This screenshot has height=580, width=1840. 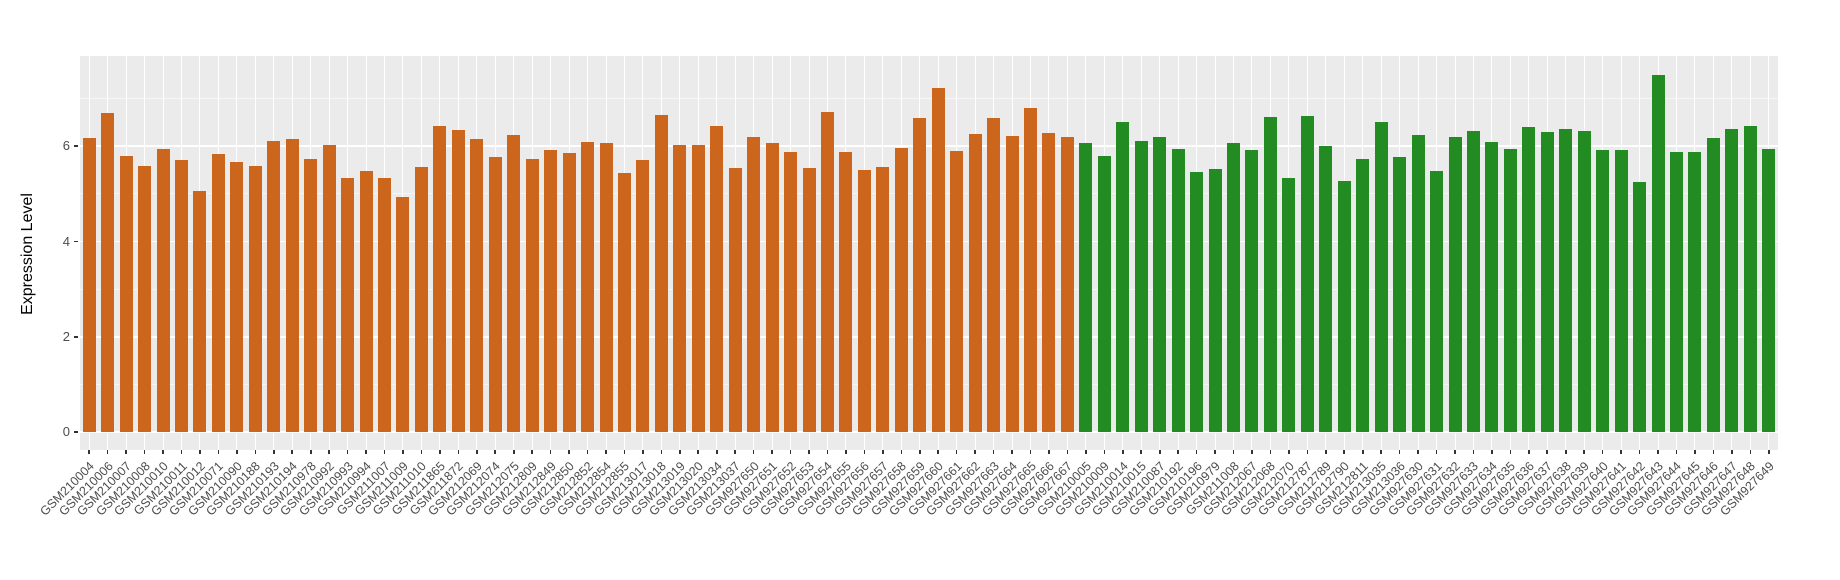 What do you see at coordinates (1344, 306) in the screenshot?
I see `bar-GSM212790` at bounding box center [1344, 306].